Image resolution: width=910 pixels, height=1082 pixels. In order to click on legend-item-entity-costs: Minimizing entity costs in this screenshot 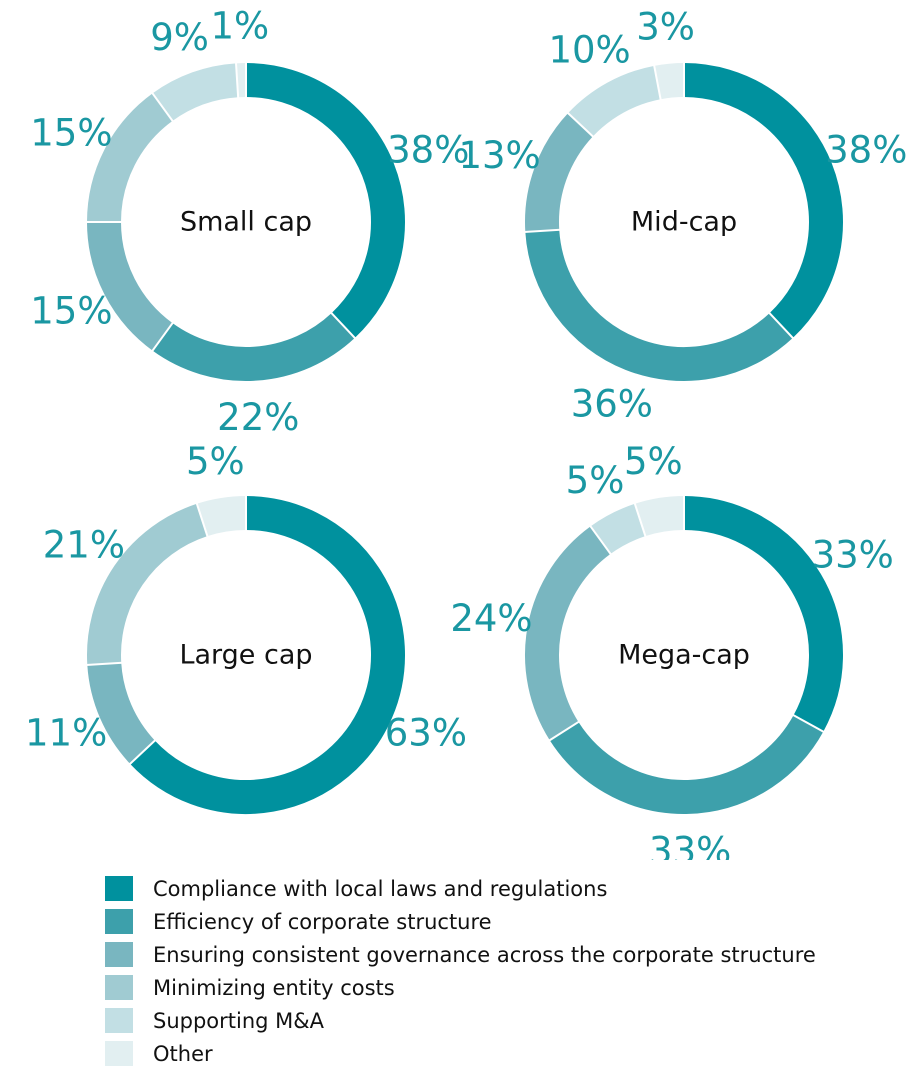, I will do `click(460, 987)`.